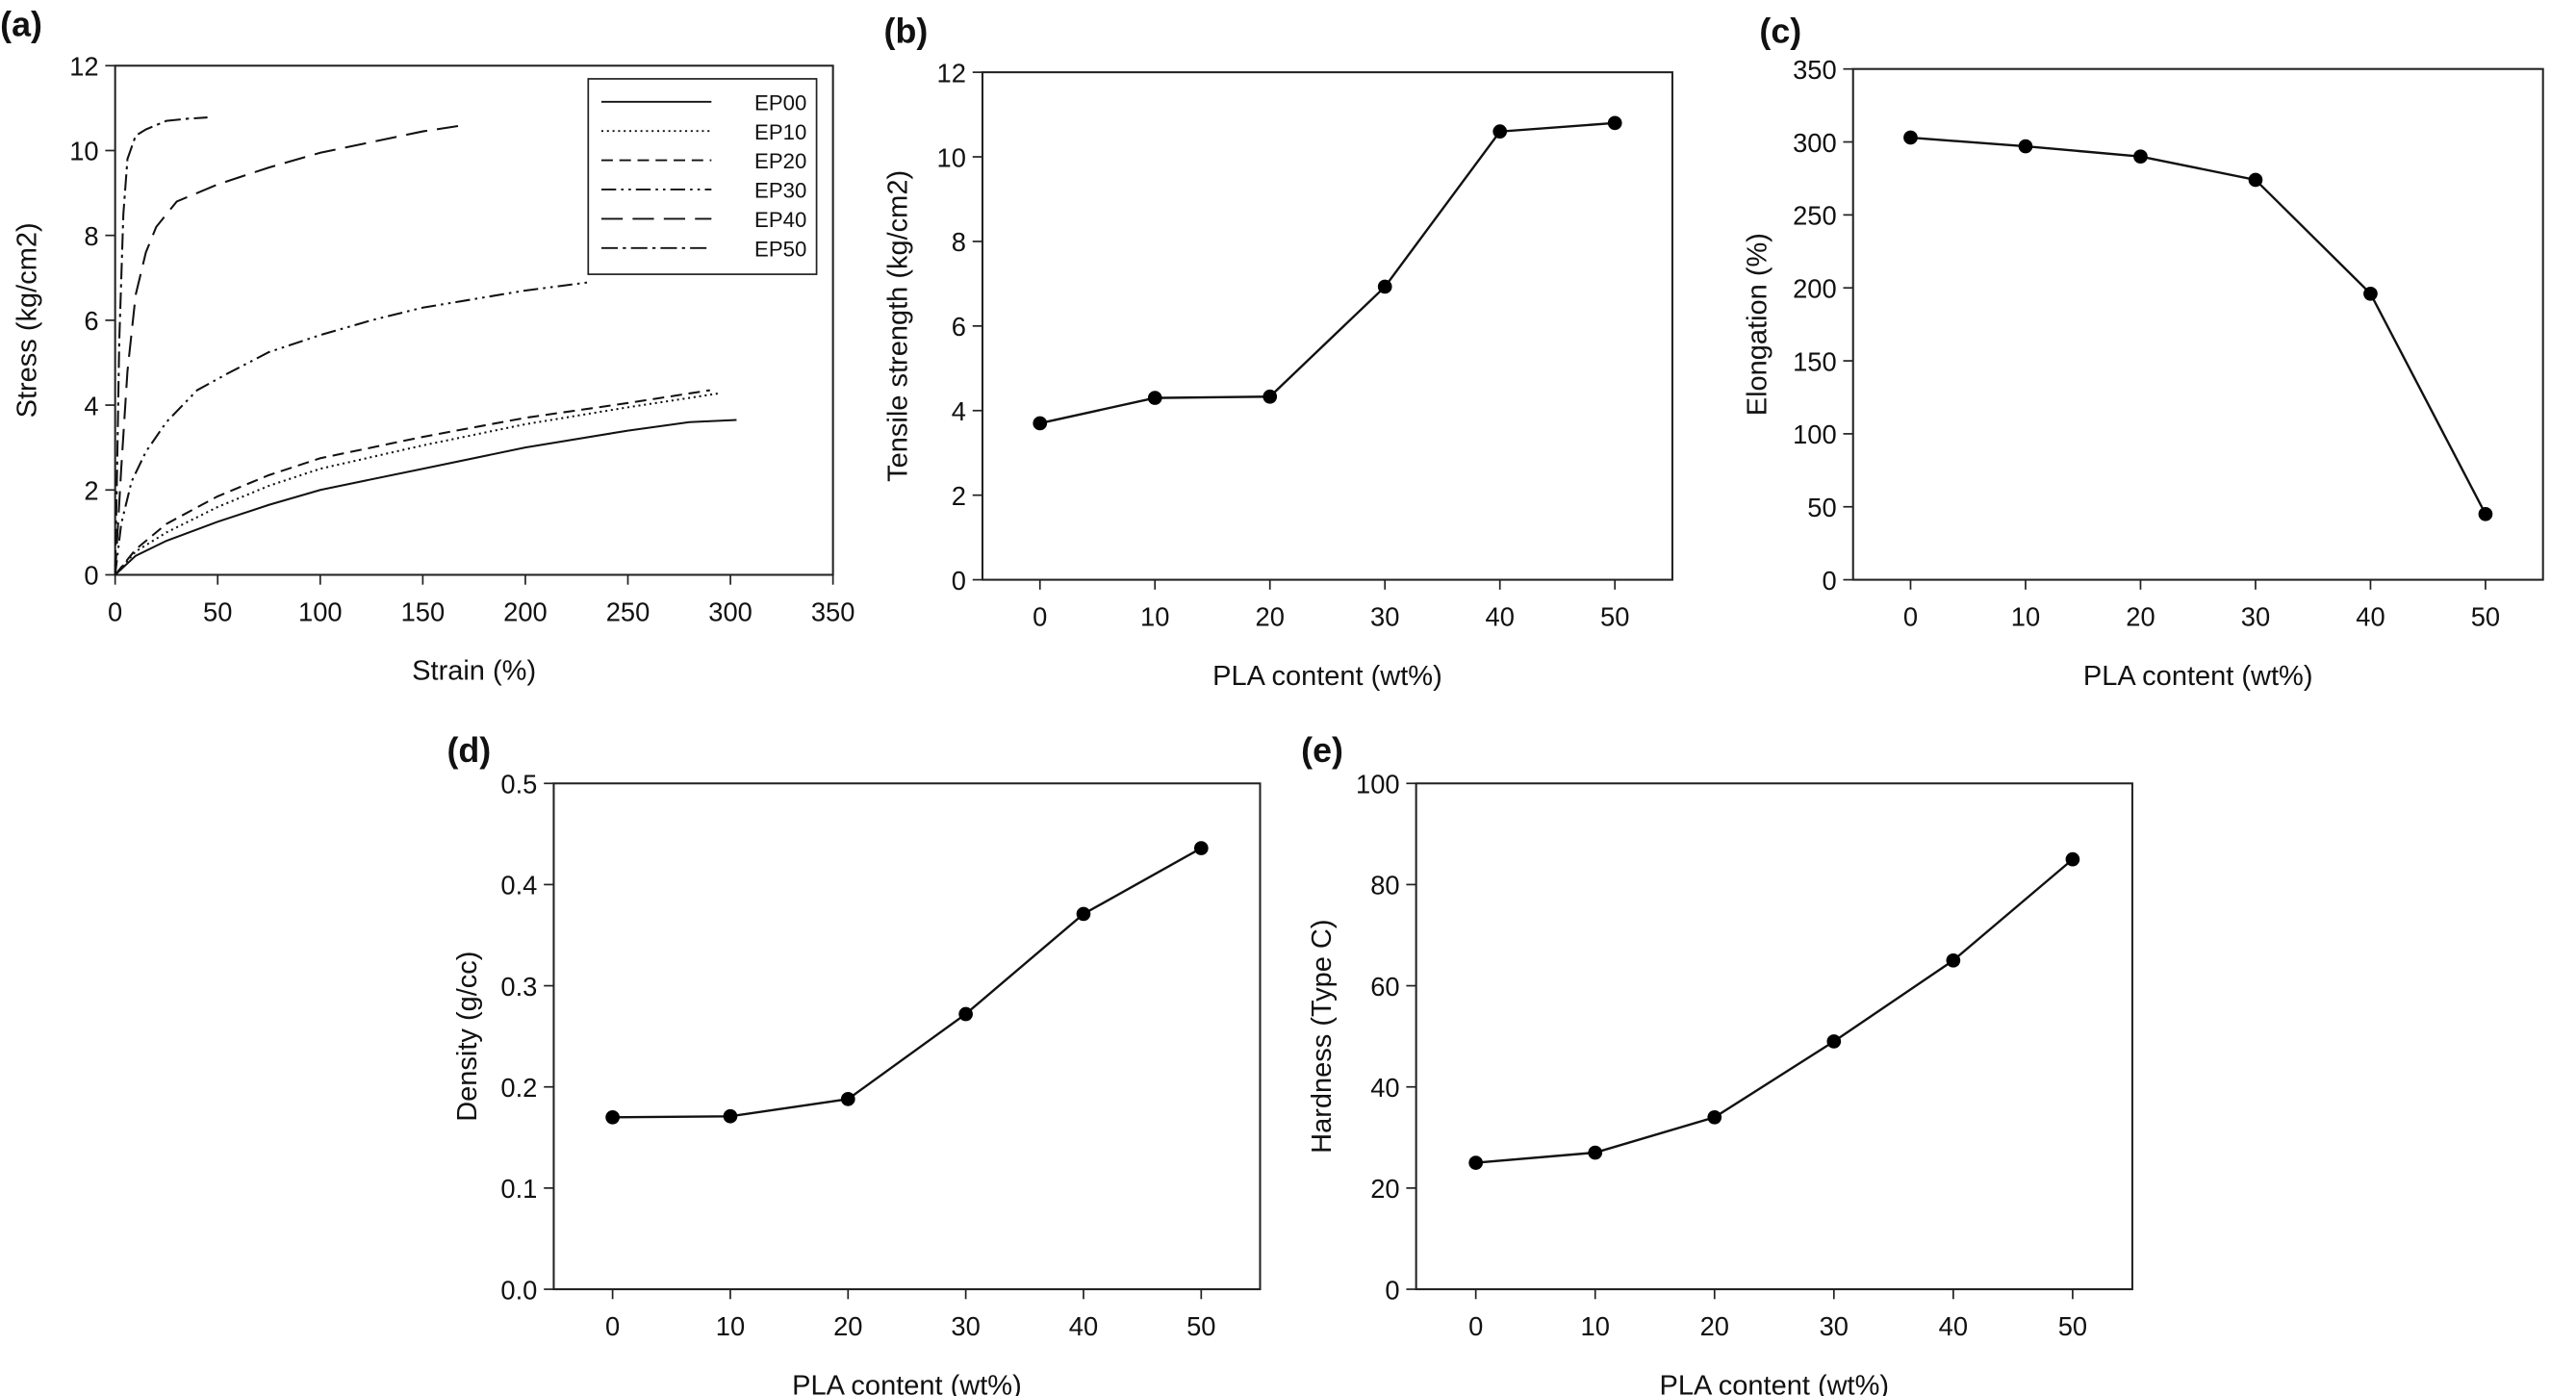 The width and height of the screenshot is (2576, 1396). I want to click on x-tick-label: 250, so click(628, 611).